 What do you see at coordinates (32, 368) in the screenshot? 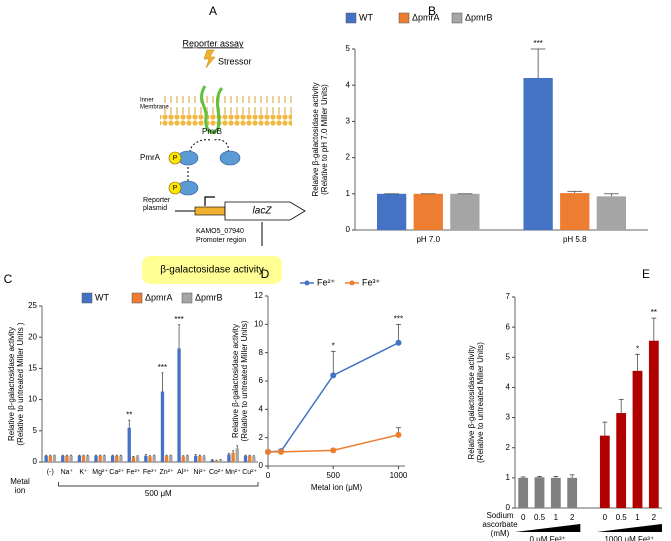
I see `y-tick-label: 15` at bounding box center [32, 368].